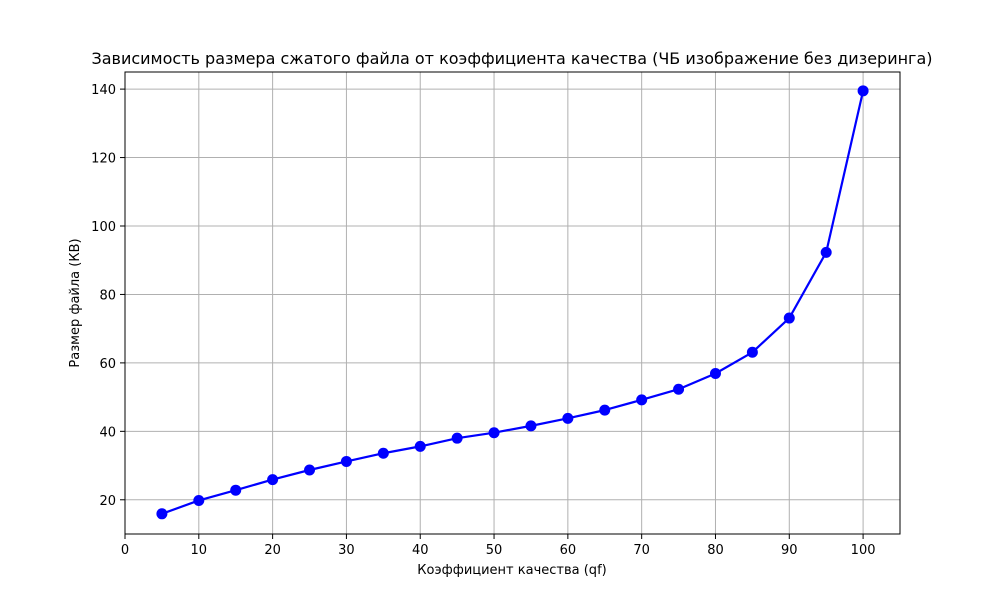 The height and width of the screenshot is (600, 1000). What do you see at coordinates (272, 550) in the screenshot?
I see `x-tick-label: 20` at bounding box center [272, 550].